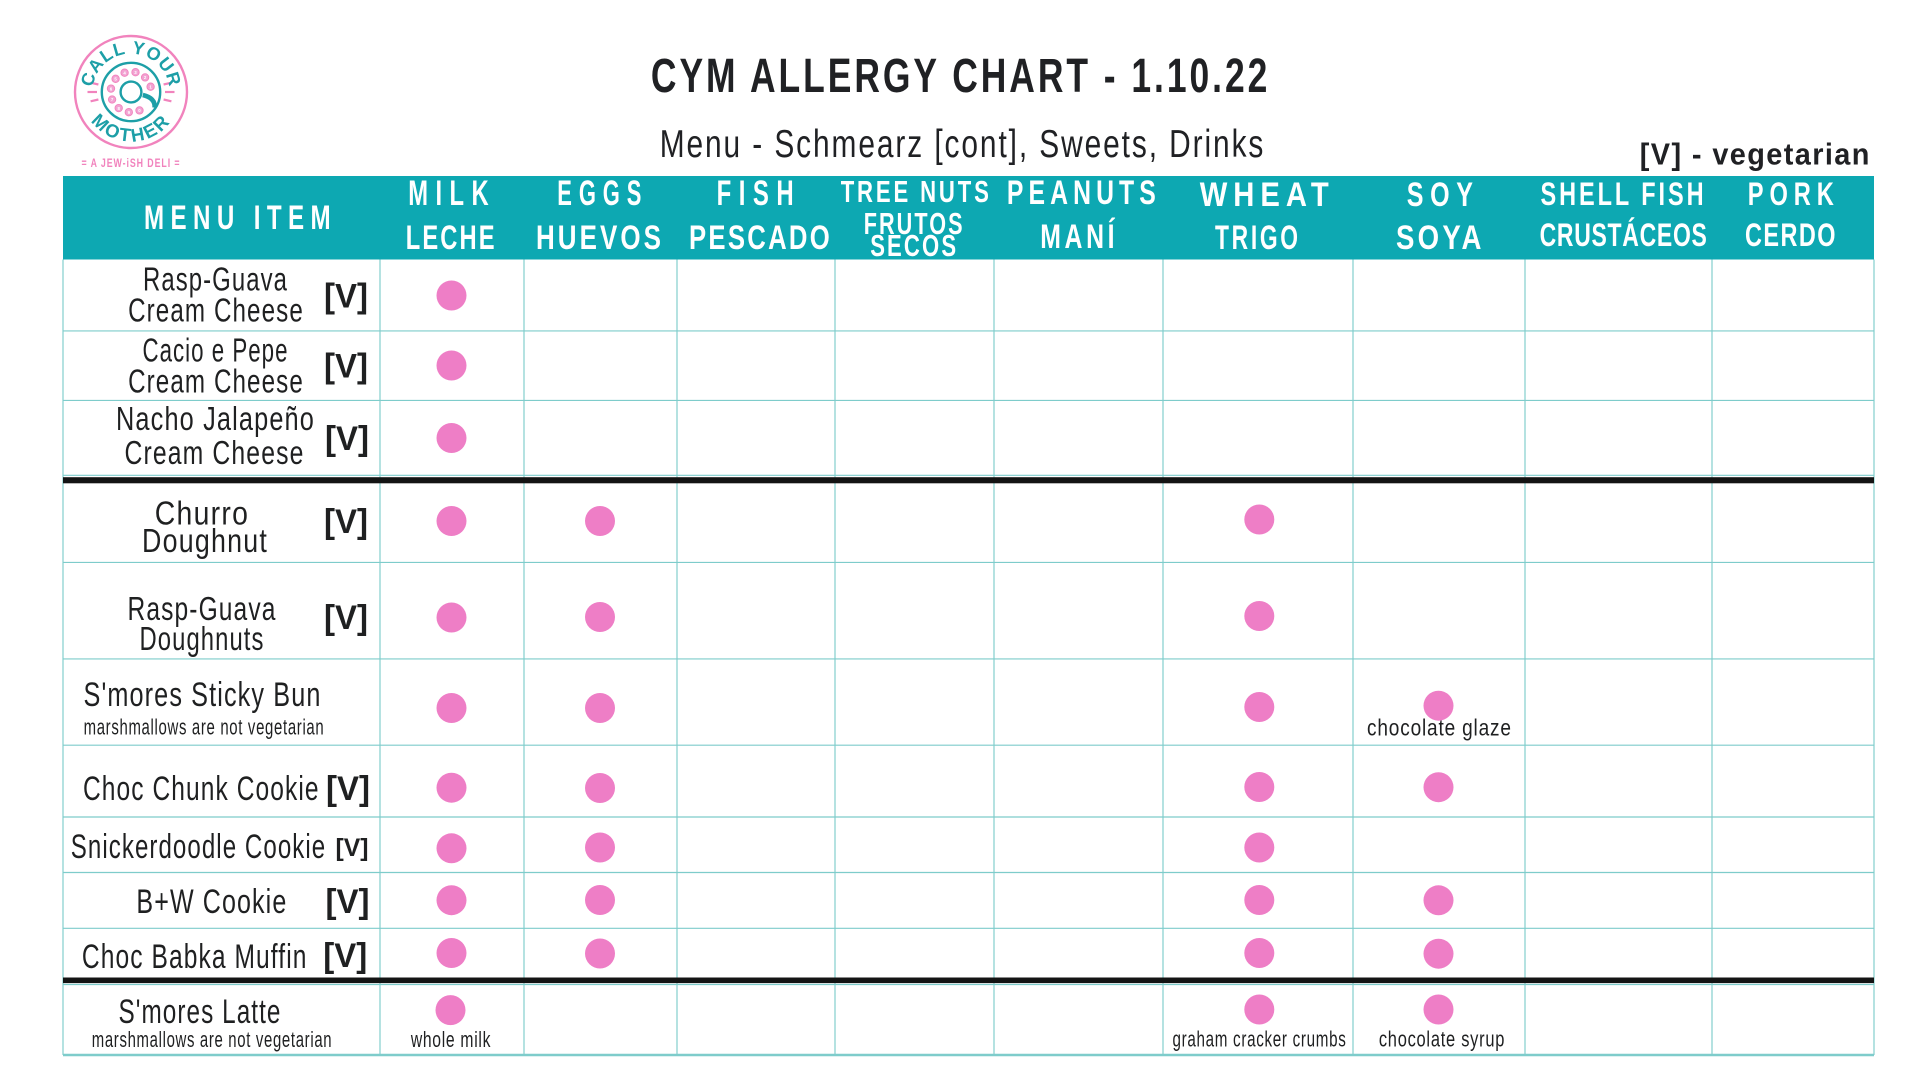 The height and width of the screenshot is (1080, 1920). Describe the element at coordinates (1791, 235) in the screenshot. I see `svg-text: CERDO` at that location.